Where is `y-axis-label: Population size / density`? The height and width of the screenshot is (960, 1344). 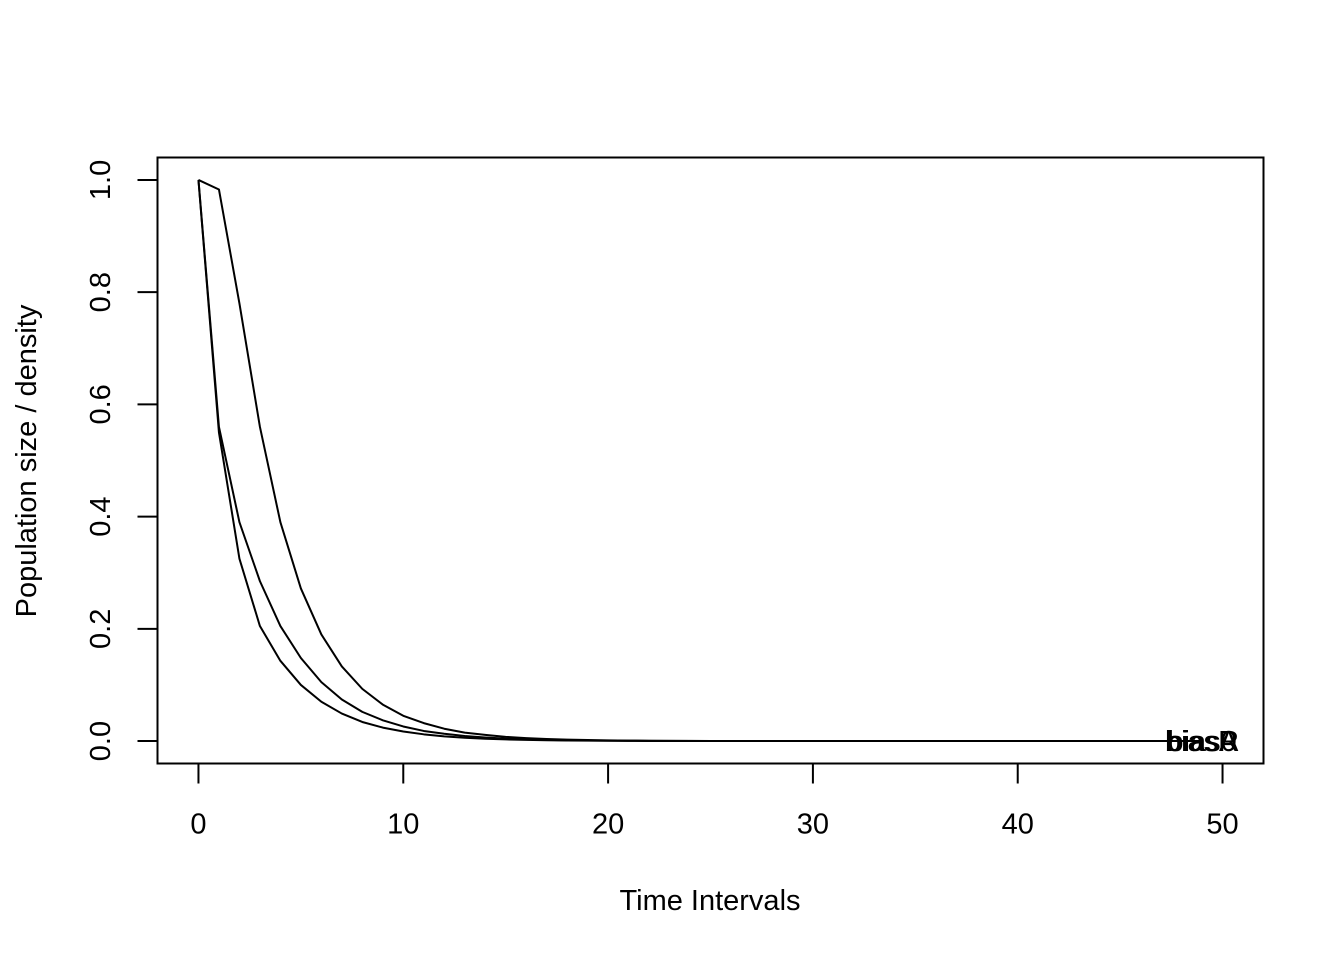
y-axis-label: Population size / density is located at coordinates (27, 460).